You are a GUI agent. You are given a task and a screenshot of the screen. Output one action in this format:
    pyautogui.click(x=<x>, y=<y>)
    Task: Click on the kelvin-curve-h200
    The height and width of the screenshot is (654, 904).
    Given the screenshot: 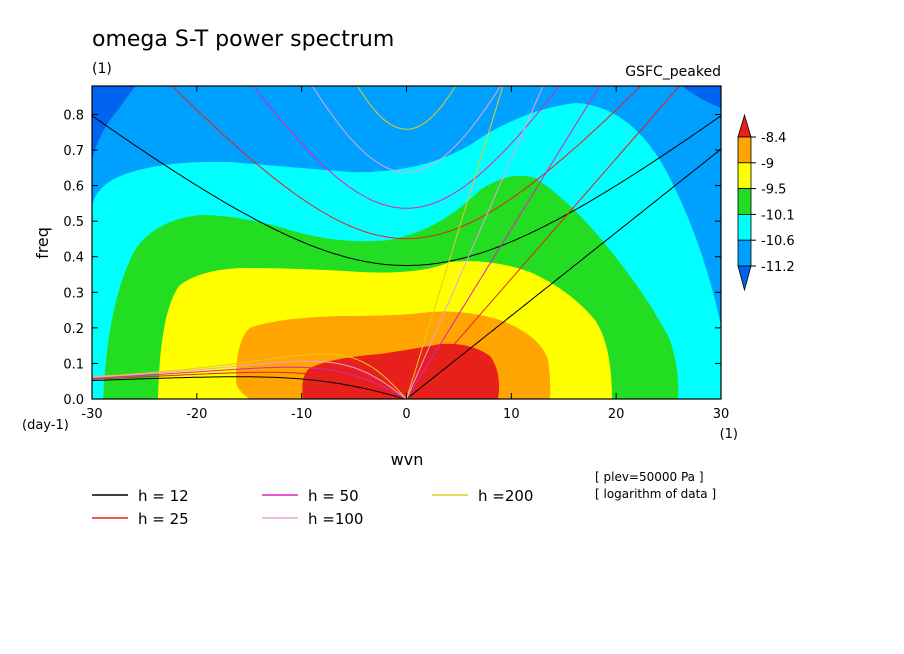 What is the action you would take?
    pyautogui.click(x=455, y=242)
    